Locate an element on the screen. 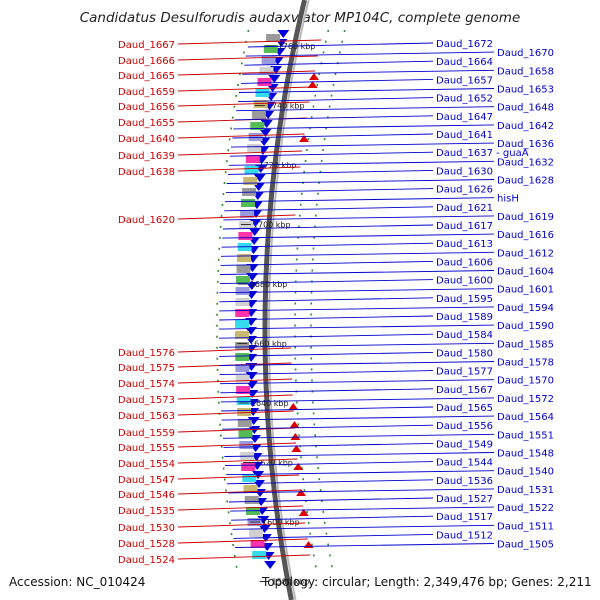  right-gene-label: Daud_1556 is located at coordinates (464, 426).